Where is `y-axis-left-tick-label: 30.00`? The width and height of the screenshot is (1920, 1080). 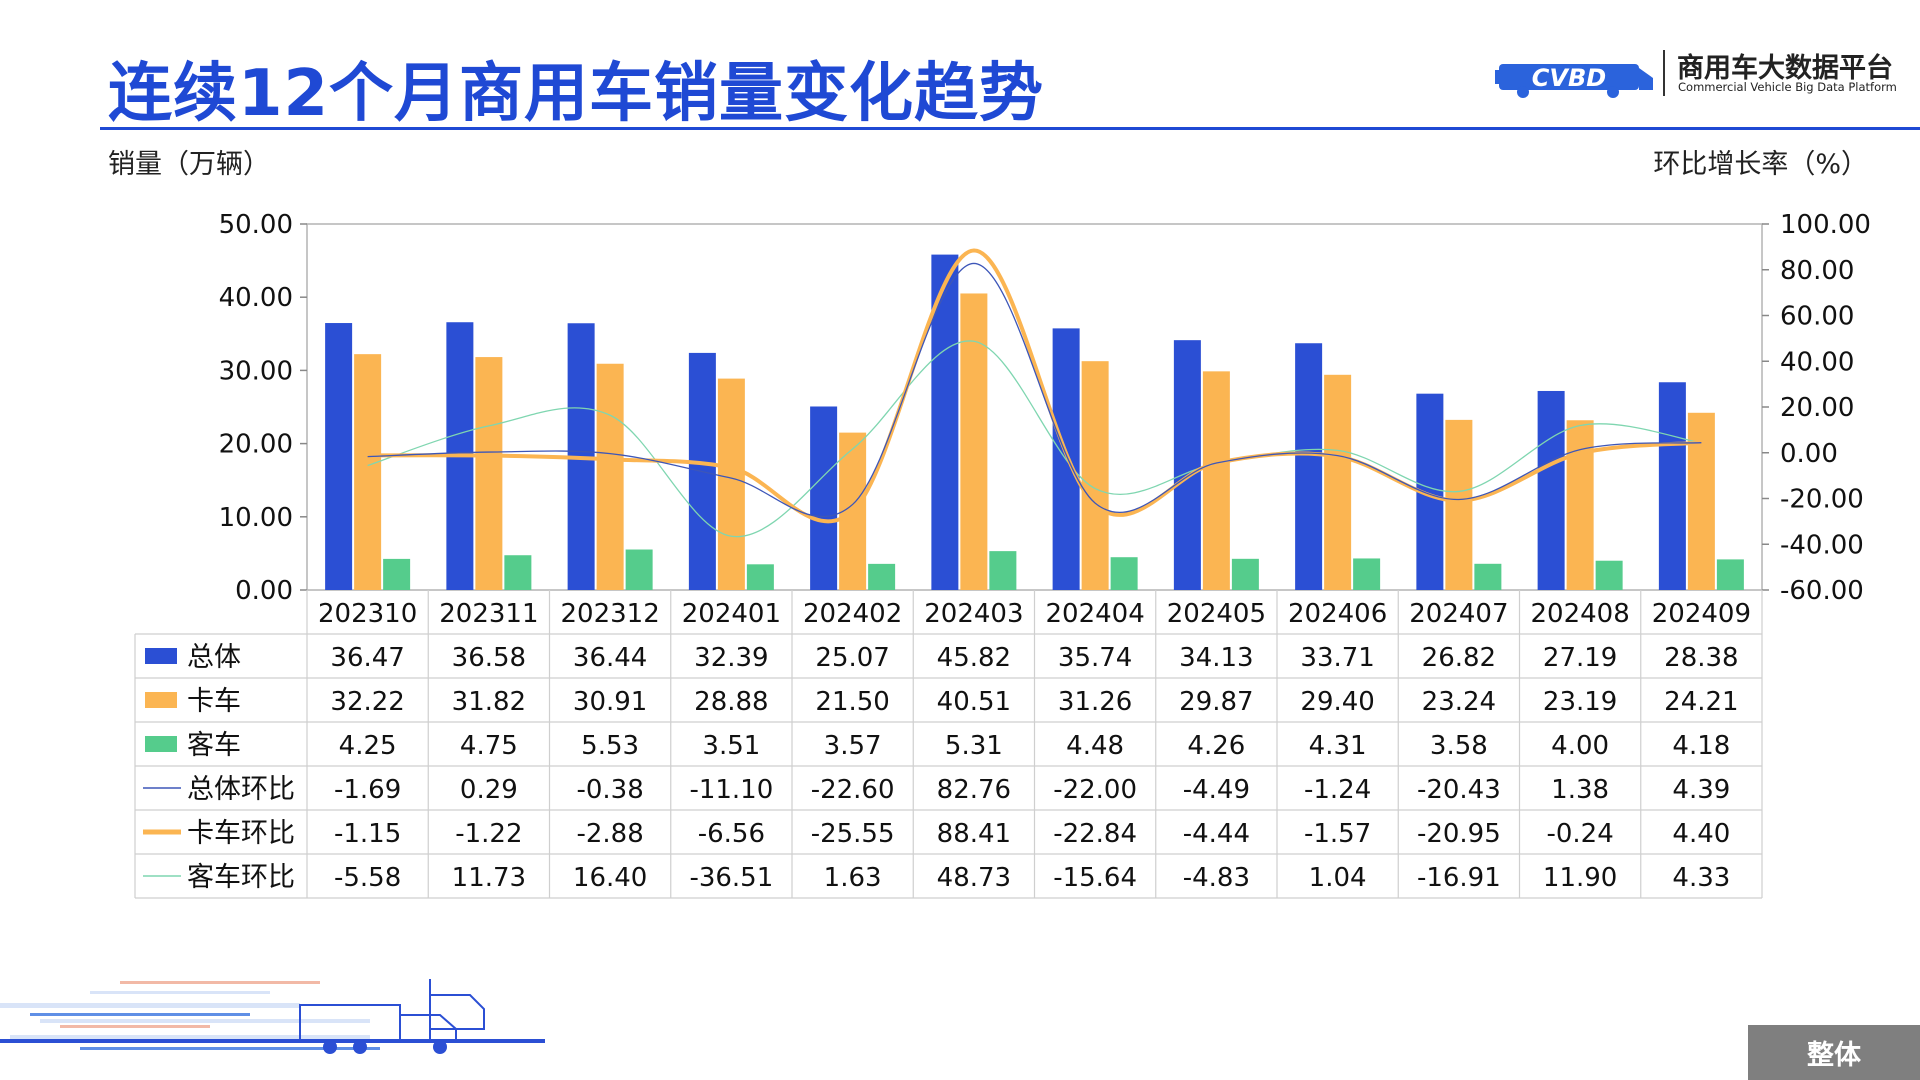 y-axis-left-tick-label: 30.00 is located at coordinates (256, 371).